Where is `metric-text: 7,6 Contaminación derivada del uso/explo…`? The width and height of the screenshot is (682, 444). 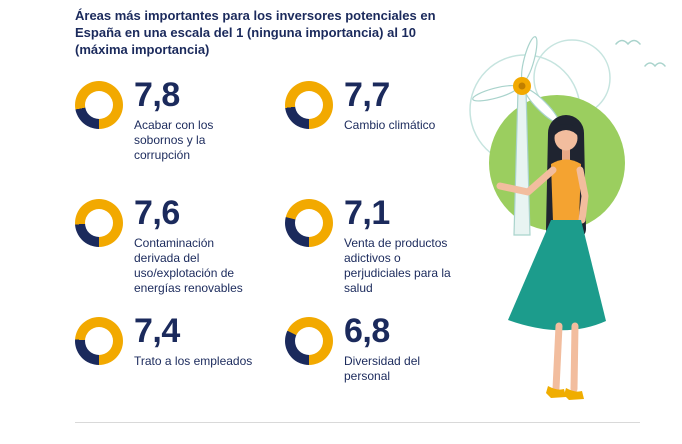
metric-text: 7,6 Contaminación derivada del uso/explo… is located at coordinates (197, 245).